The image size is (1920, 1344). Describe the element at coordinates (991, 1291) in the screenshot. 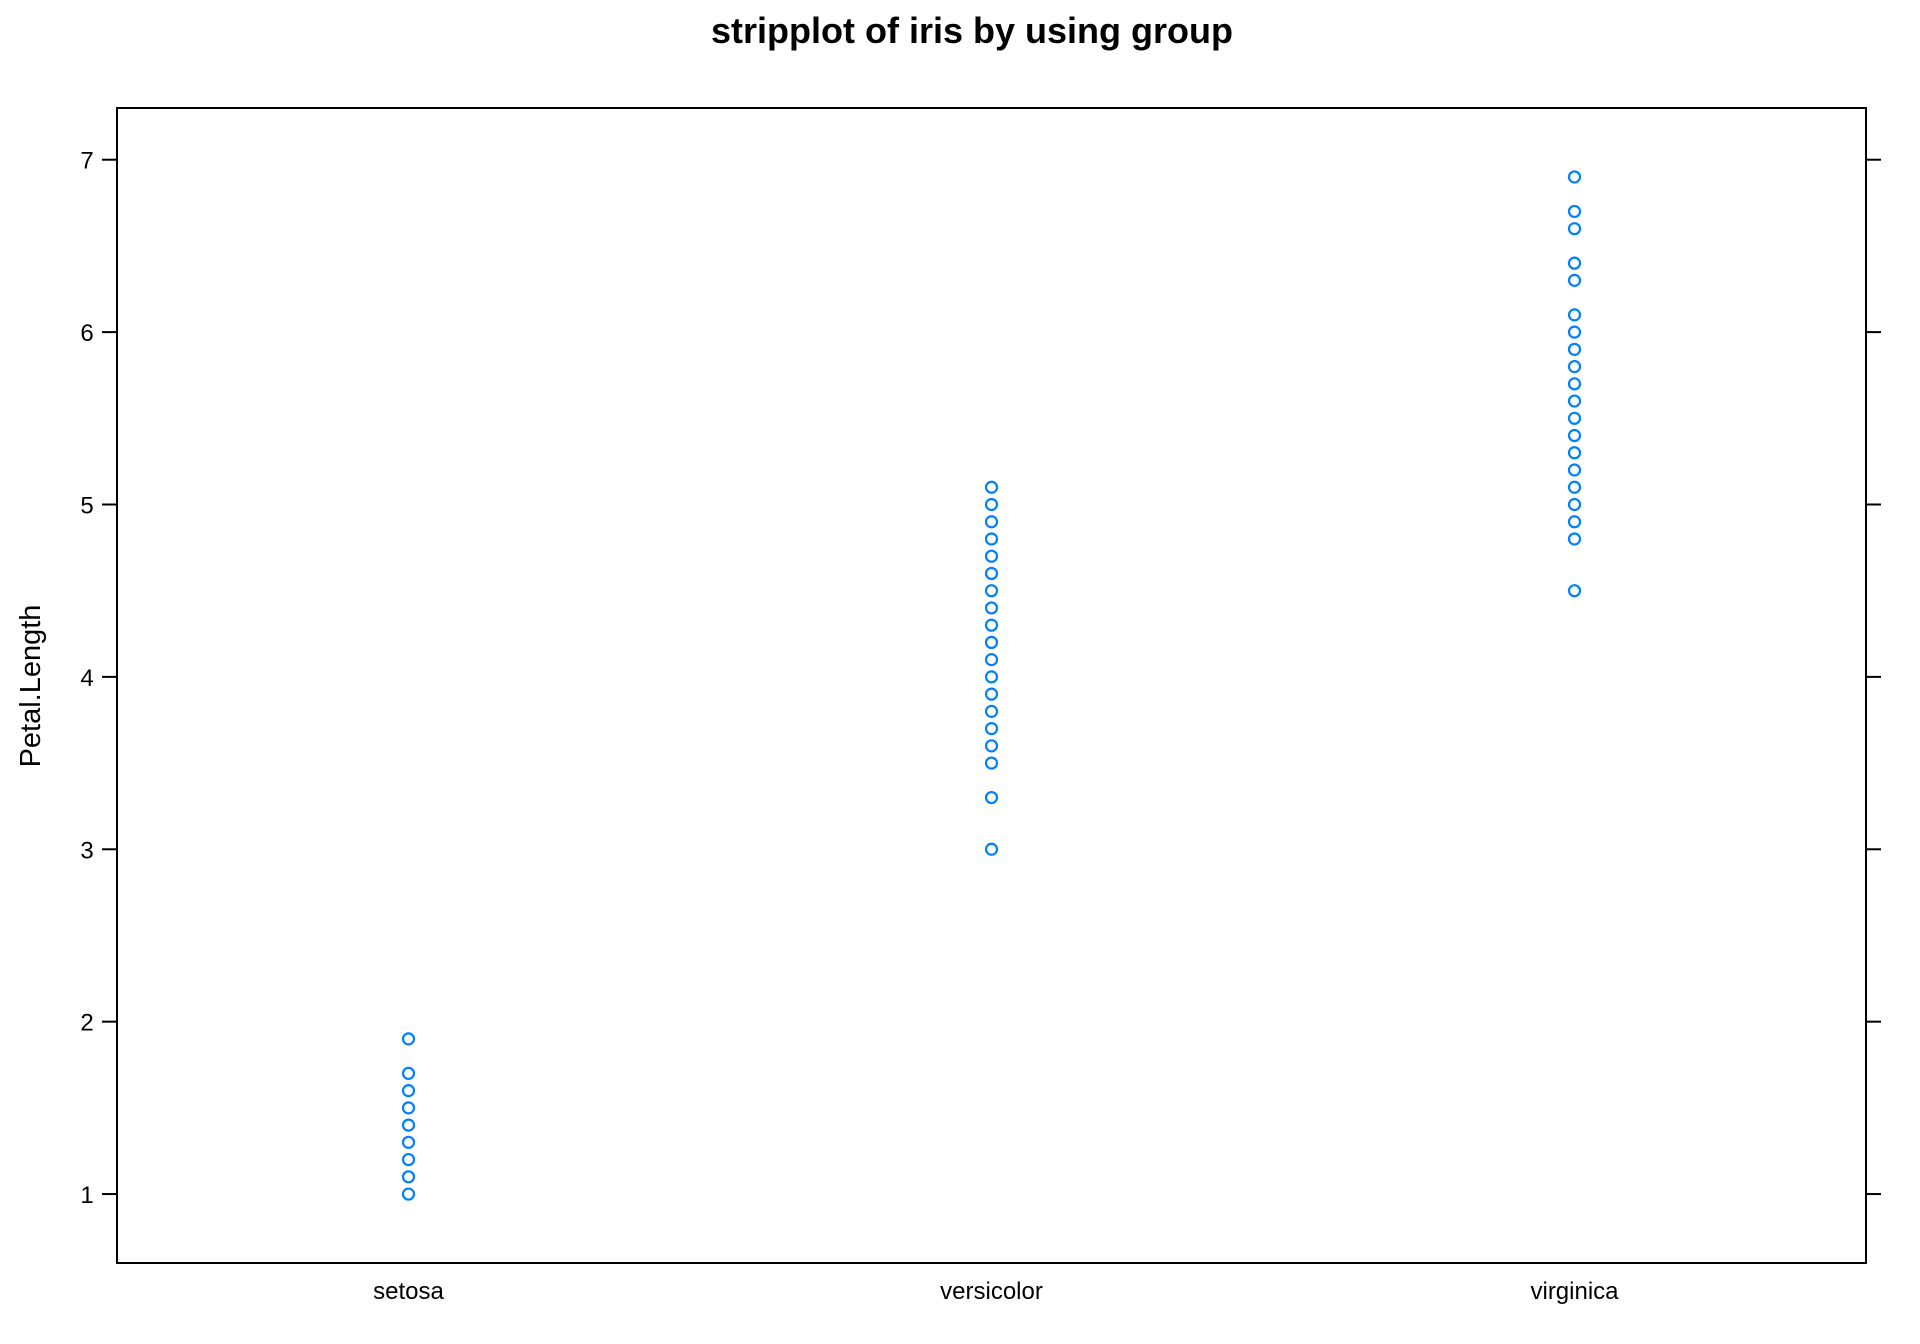

I see `x-tick-label: versicolor` at that location.